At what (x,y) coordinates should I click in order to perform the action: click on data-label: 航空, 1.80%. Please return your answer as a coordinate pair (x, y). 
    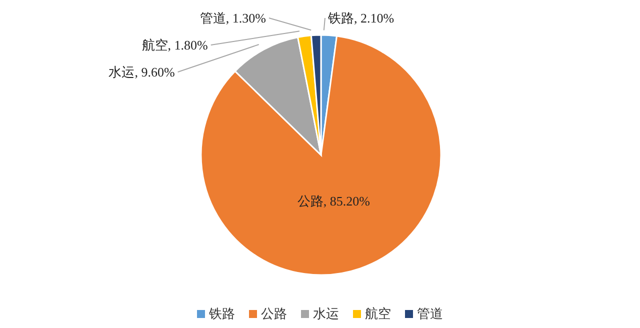
    Looking at the image, I should click on (175, 45).